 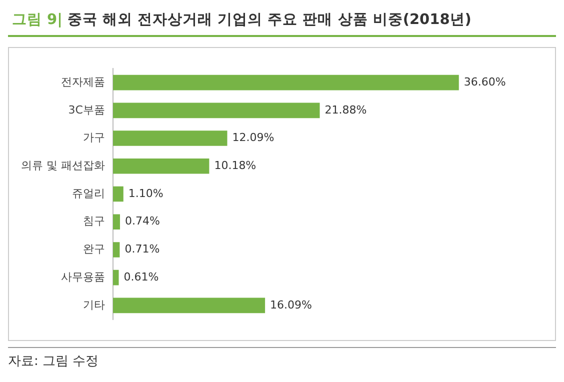 What do you see at coordinates (282, 358) in the screenshot?
I see `text: 자료: 그림 수정` at bounding box center [282, 358].